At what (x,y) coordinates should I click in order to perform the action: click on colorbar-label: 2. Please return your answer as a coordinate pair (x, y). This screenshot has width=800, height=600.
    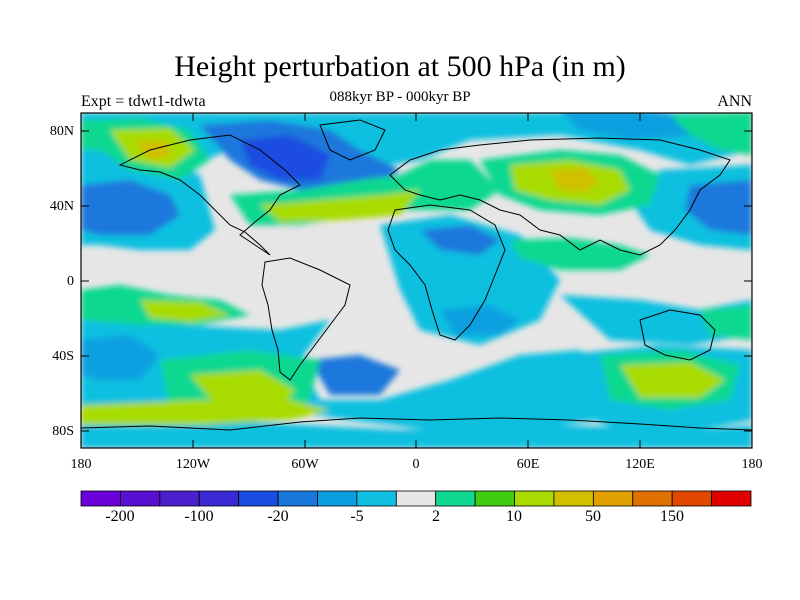
    Looking at the image, I should click on (436, 516).